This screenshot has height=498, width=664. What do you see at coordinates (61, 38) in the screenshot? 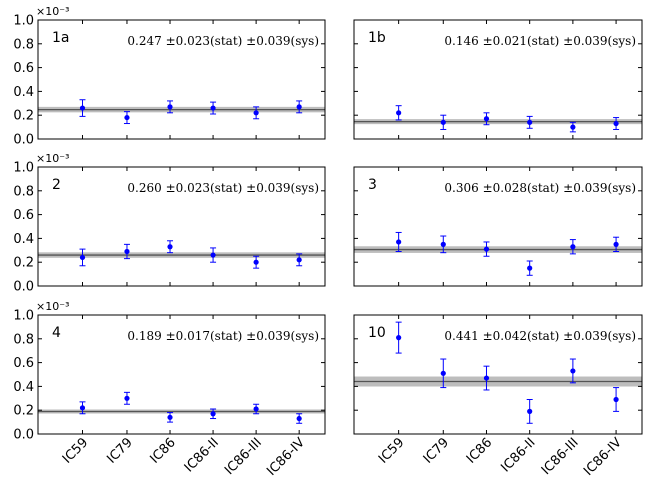
I see `panel-label: 1a` at bounding box center [61, 38].